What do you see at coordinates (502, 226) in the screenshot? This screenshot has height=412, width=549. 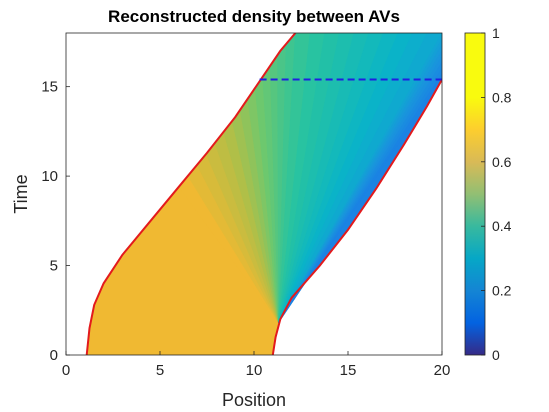 I see `colorbar-tick-label: 0.4` at bounding box center [502, 226].